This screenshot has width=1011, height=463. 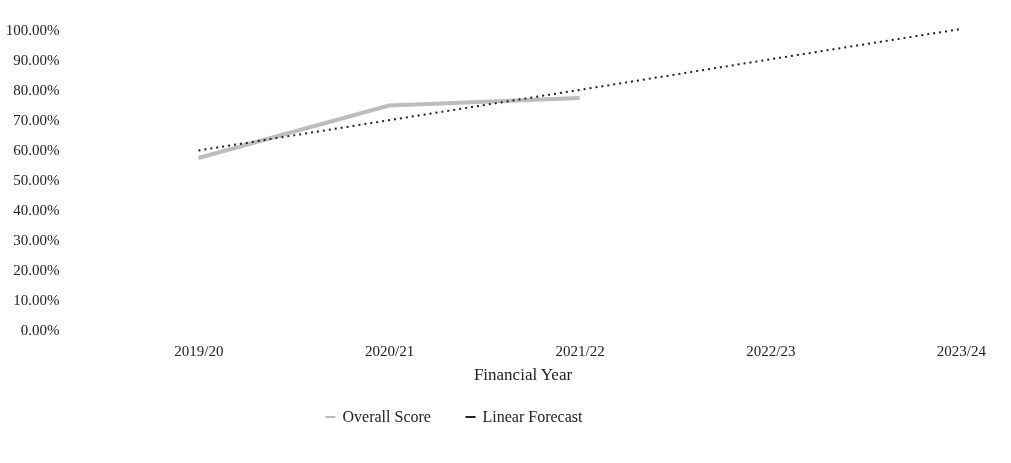 I want to click on y-tick-label: 10.00%, so click(x=36, y=299).